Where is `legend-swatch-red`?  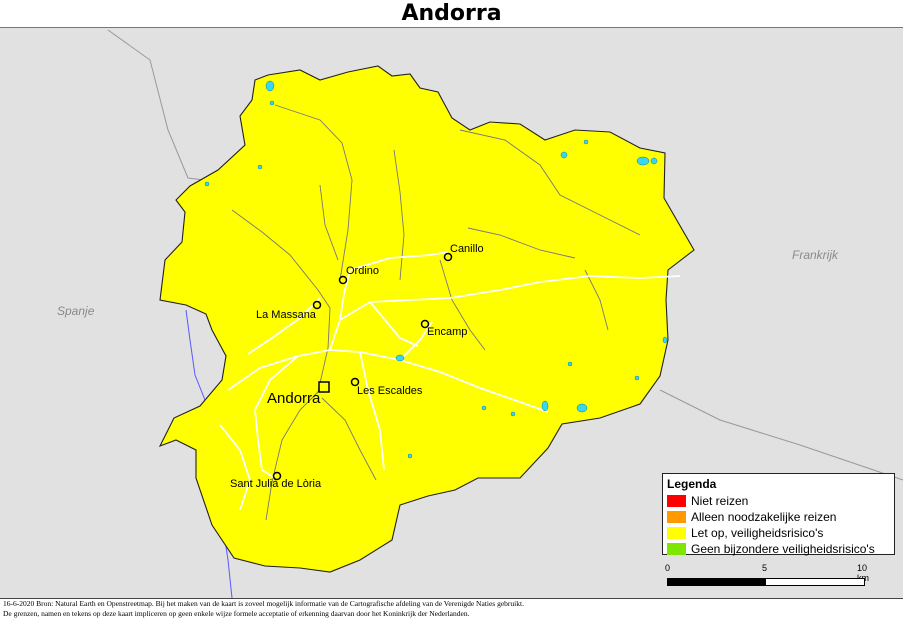 legend-swatch-red is located at coordinates (676, 501).